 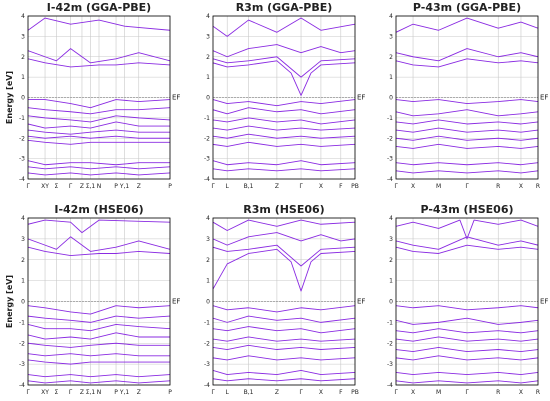 What do you see at coordinates (176, 98) in the screenshot?
I see `fermi-level-label: EF` at bounding box center [176, 98].